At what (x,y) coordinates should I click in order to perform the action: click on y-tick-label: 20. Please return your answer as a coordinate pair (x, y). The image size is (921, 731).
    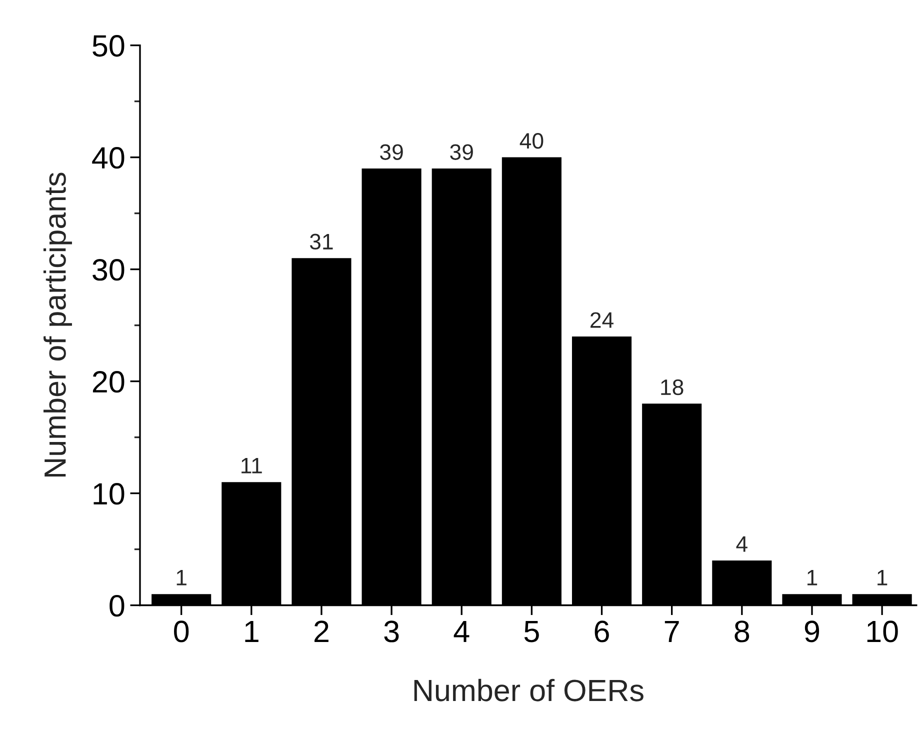
    Looking at the image, I should click on (108, 382).